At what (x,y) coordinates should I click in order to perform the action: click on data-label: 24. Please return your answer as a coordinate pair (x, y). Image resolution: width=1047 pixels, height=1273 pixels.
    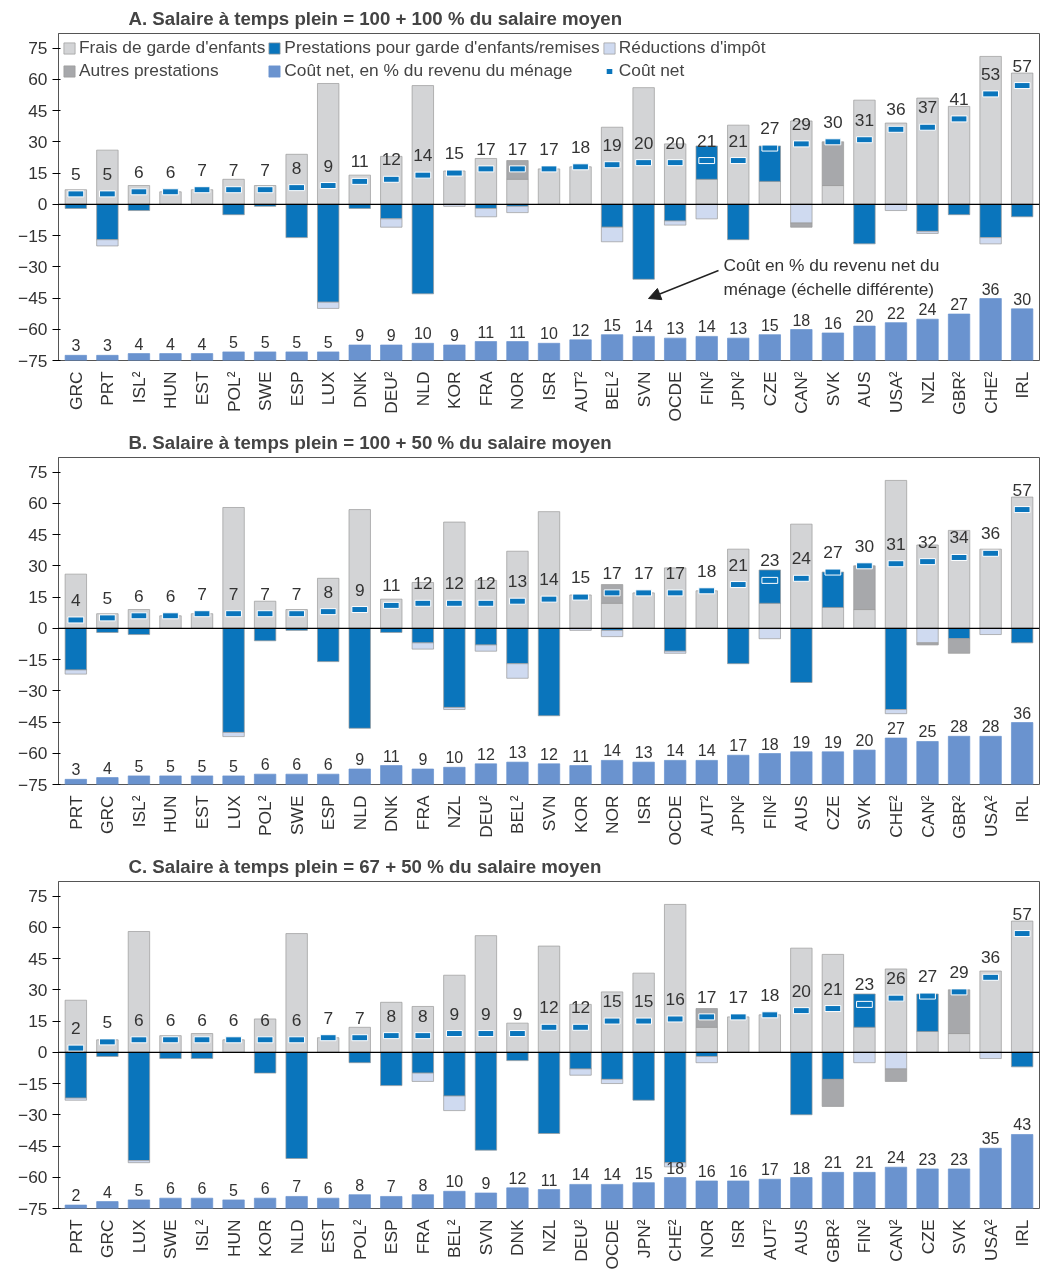
    Looking at the image, I should click on (801, 558).